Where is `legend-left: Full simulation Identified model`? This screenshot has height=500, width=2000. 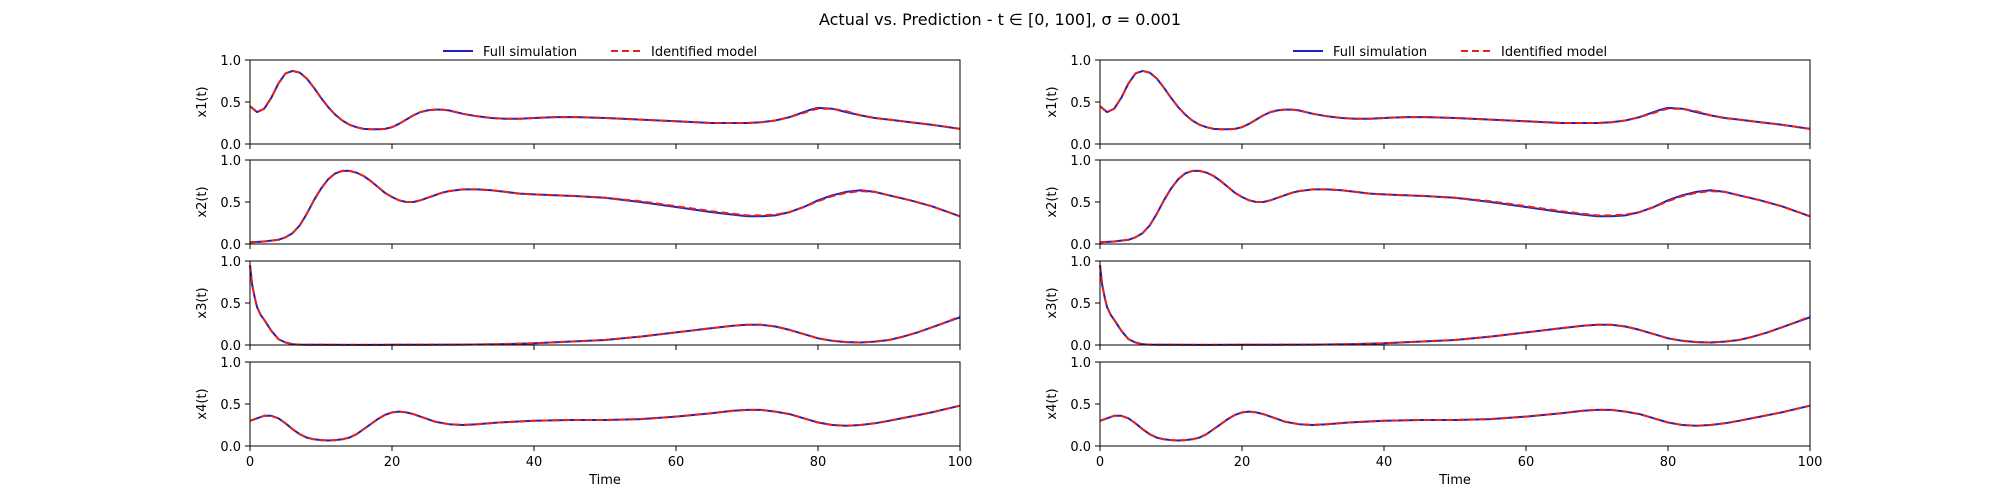
legend-left: Full simulation Identified model is located at coordinates (600, 52).